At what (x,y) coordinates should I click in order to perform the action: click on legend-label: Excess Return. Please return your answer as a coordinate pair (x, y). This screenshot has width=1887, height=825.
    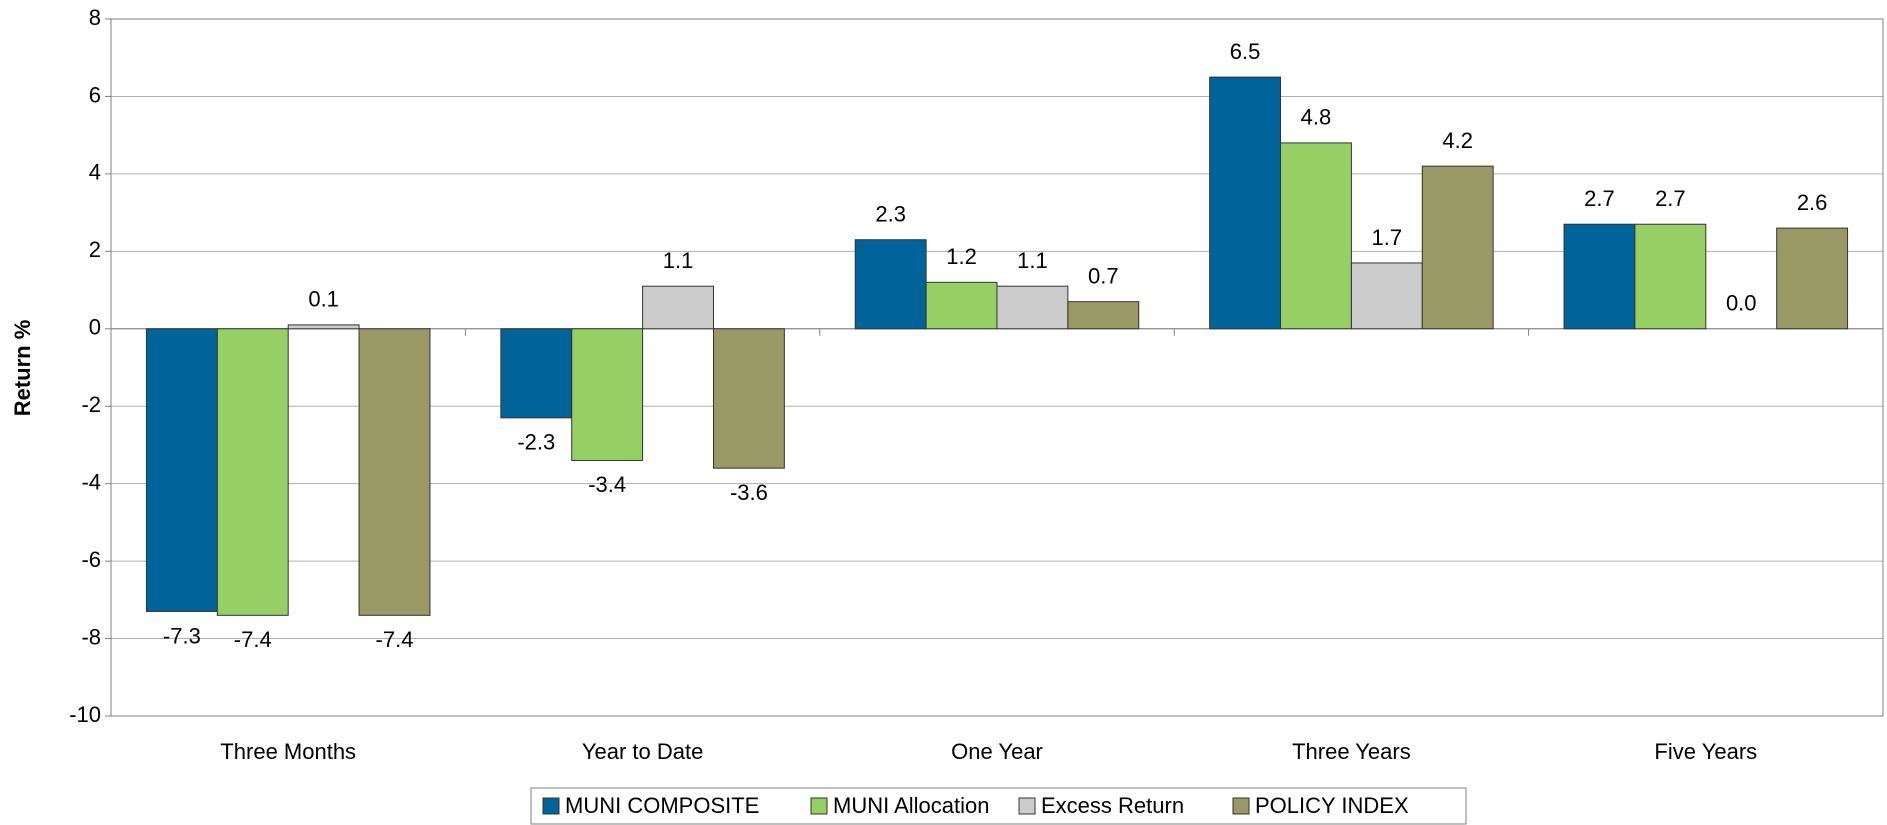
    Looking at the image, I should click on (1112, 805).